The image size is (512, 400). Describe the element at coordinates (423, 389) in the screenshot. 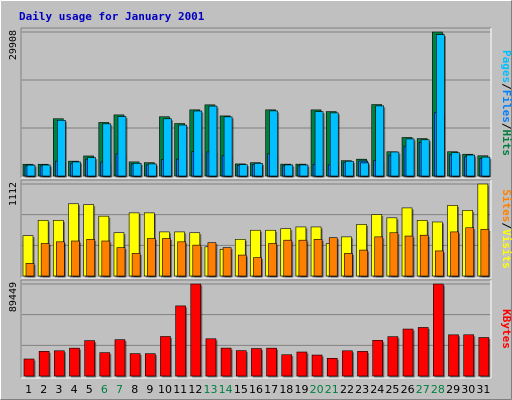

I see `x-tick-day-27: 27` at that location.